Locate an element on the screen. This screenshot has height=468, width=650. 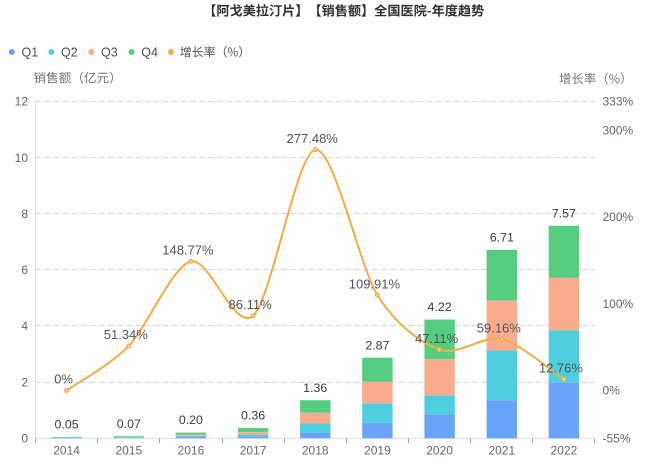
svg-text: Q2 is located at coordinates (69, 52).